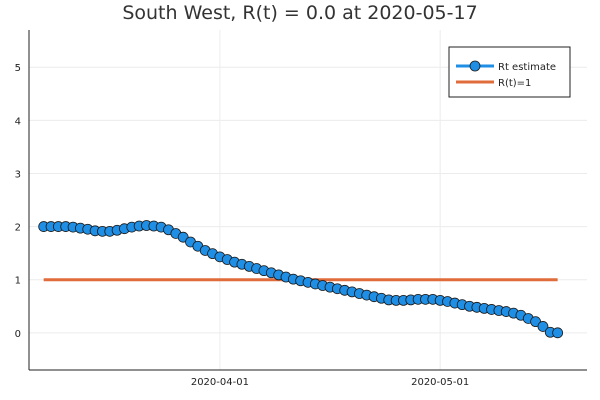 The width and height of the screenshot is (600, 400). Describe the element at coordinates (18, 68) in the screenshot. I see `y-tick-label: 5` at that location.